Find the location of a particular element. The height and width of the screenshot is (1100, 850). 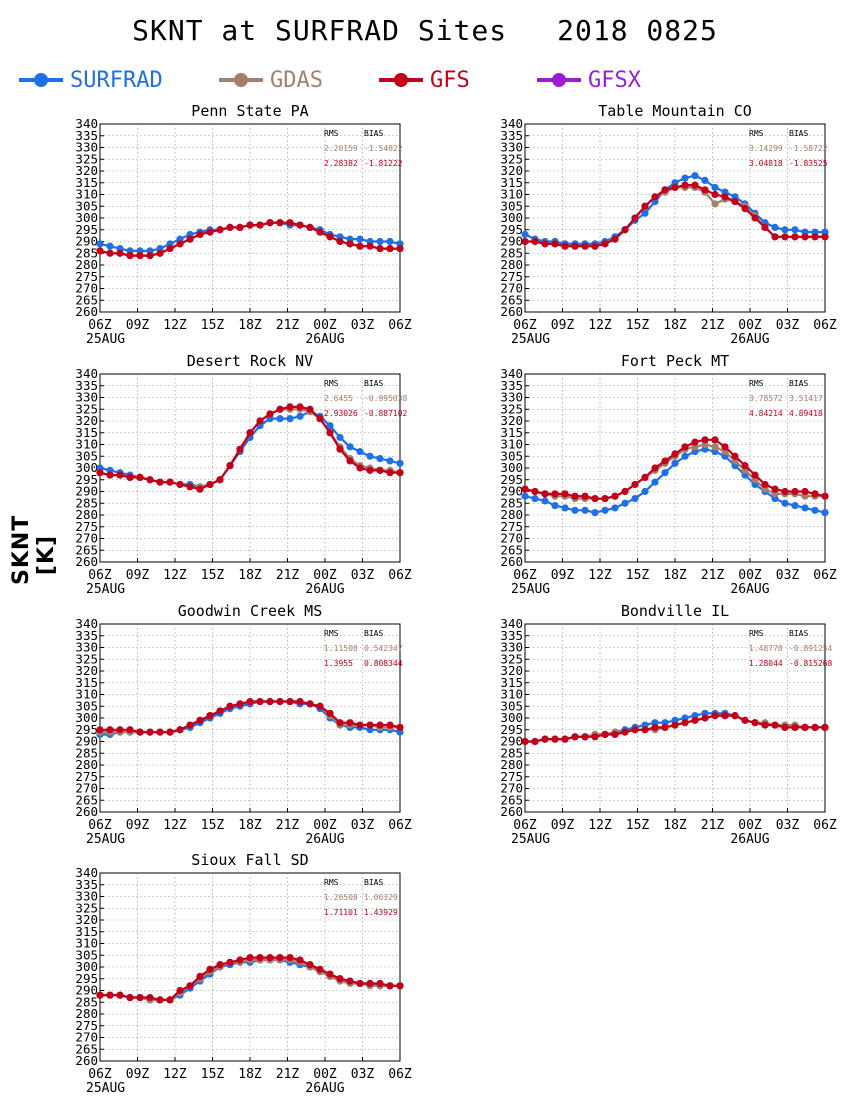

x-tick-label: 00Z is located at coordinates (750, 825).